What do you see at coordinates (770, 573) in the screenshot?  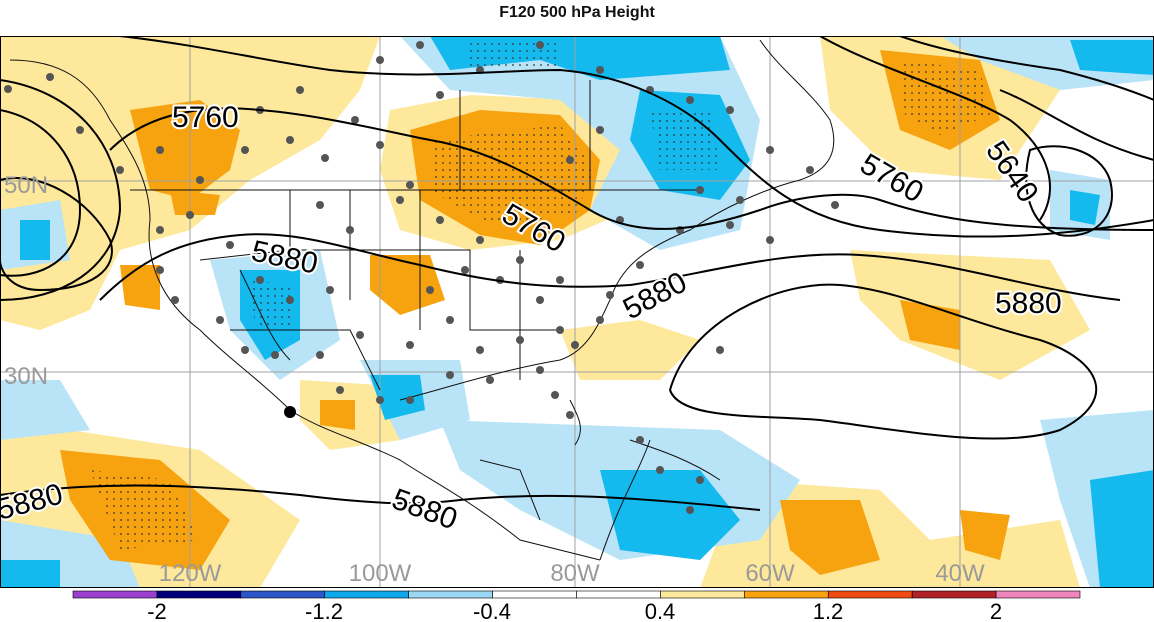 I see `lon-label: 60W` at bounding box center [770, 573].